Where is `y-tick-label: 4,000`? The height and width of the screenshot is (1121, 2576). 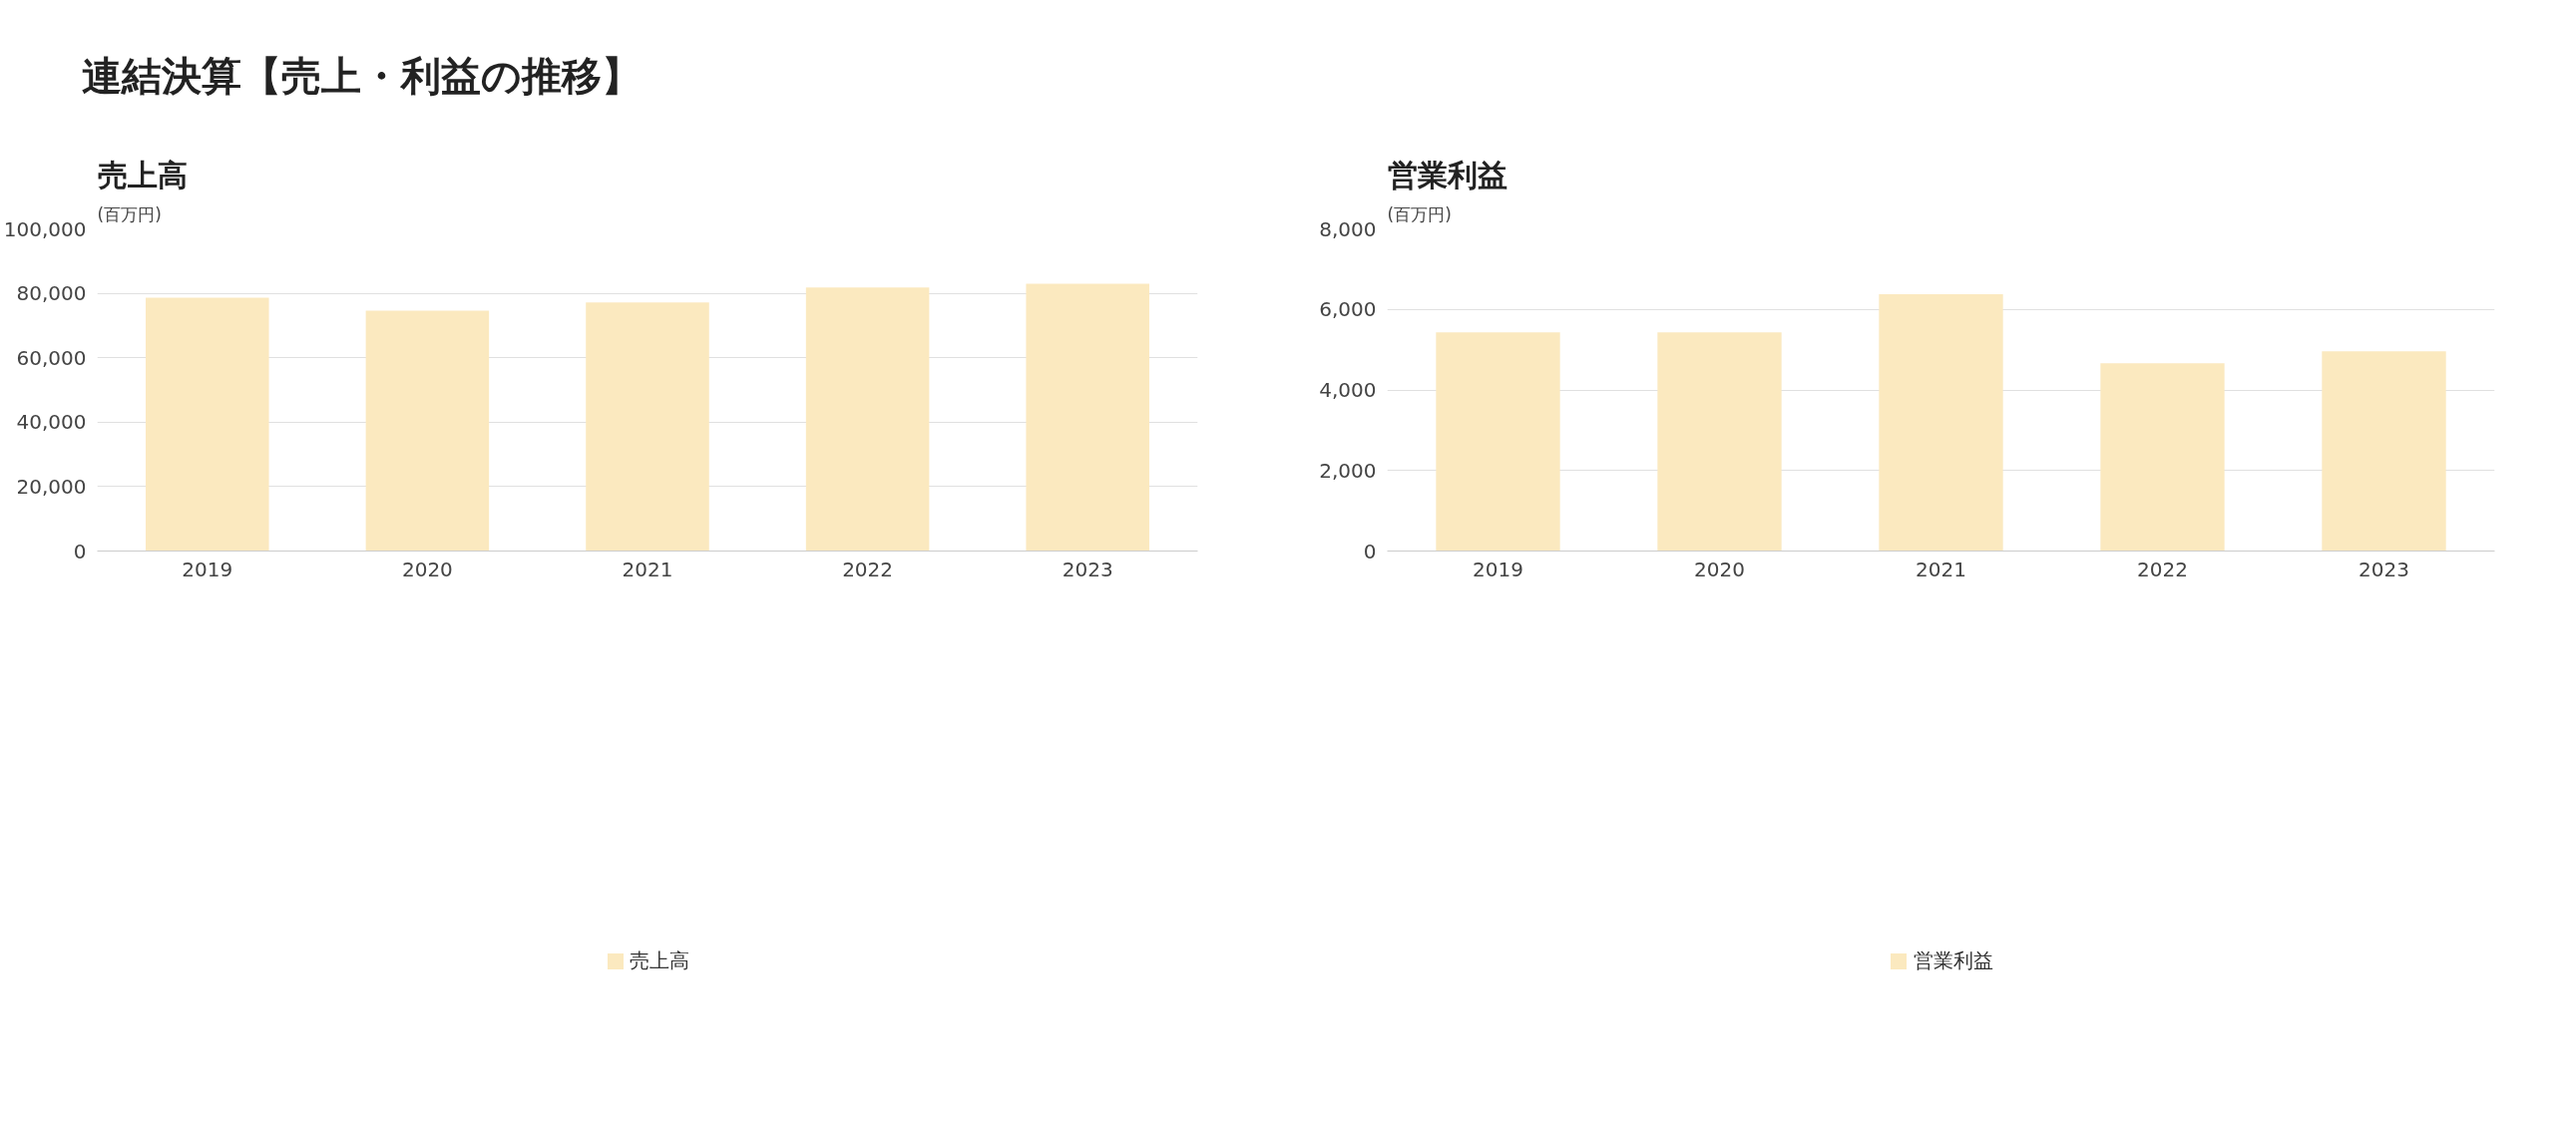 y-tick-label: 4,000 is located at coordinates (1348, 390).